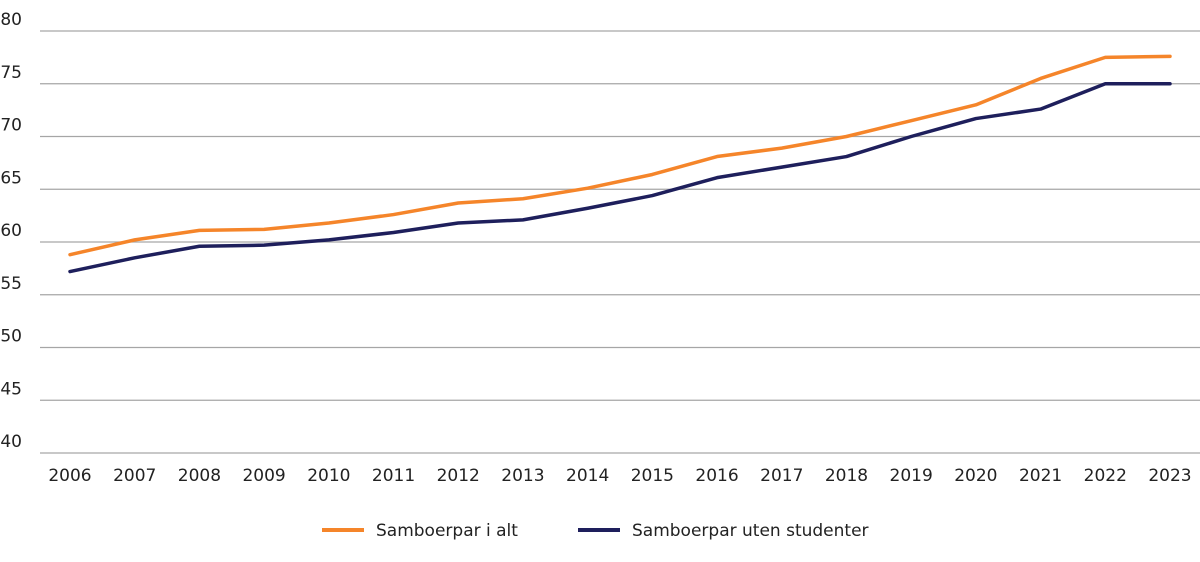 The image size is (1200, 562). Describe the element at coordinates (447, 531) in the screenshot. I see `legend-label: Samboerpar i alt` at that location.